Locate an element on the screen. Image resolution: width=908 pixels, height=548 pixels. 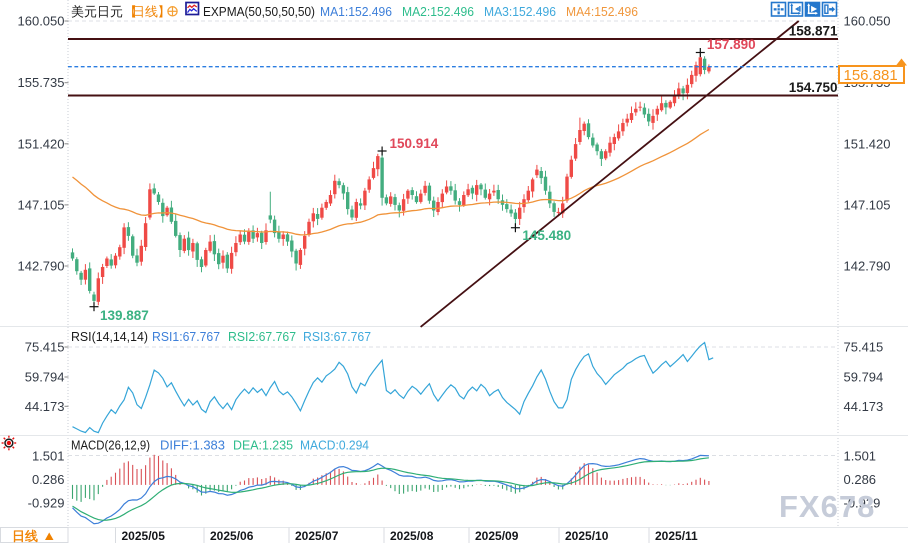
svg-text: RSI1:67.767 is located at coordinates (186, 336).